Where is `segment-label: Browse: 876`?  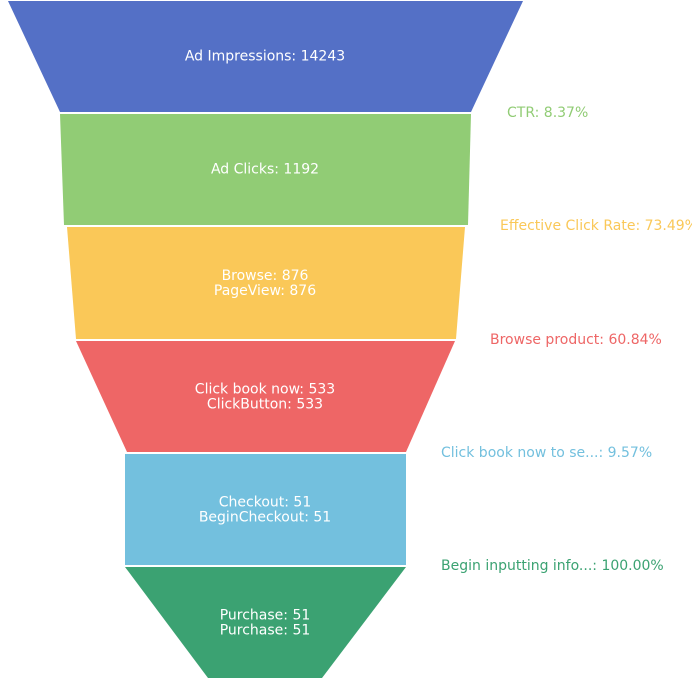
segment-label: Browse: 876 is located at coordinates (265, 276).